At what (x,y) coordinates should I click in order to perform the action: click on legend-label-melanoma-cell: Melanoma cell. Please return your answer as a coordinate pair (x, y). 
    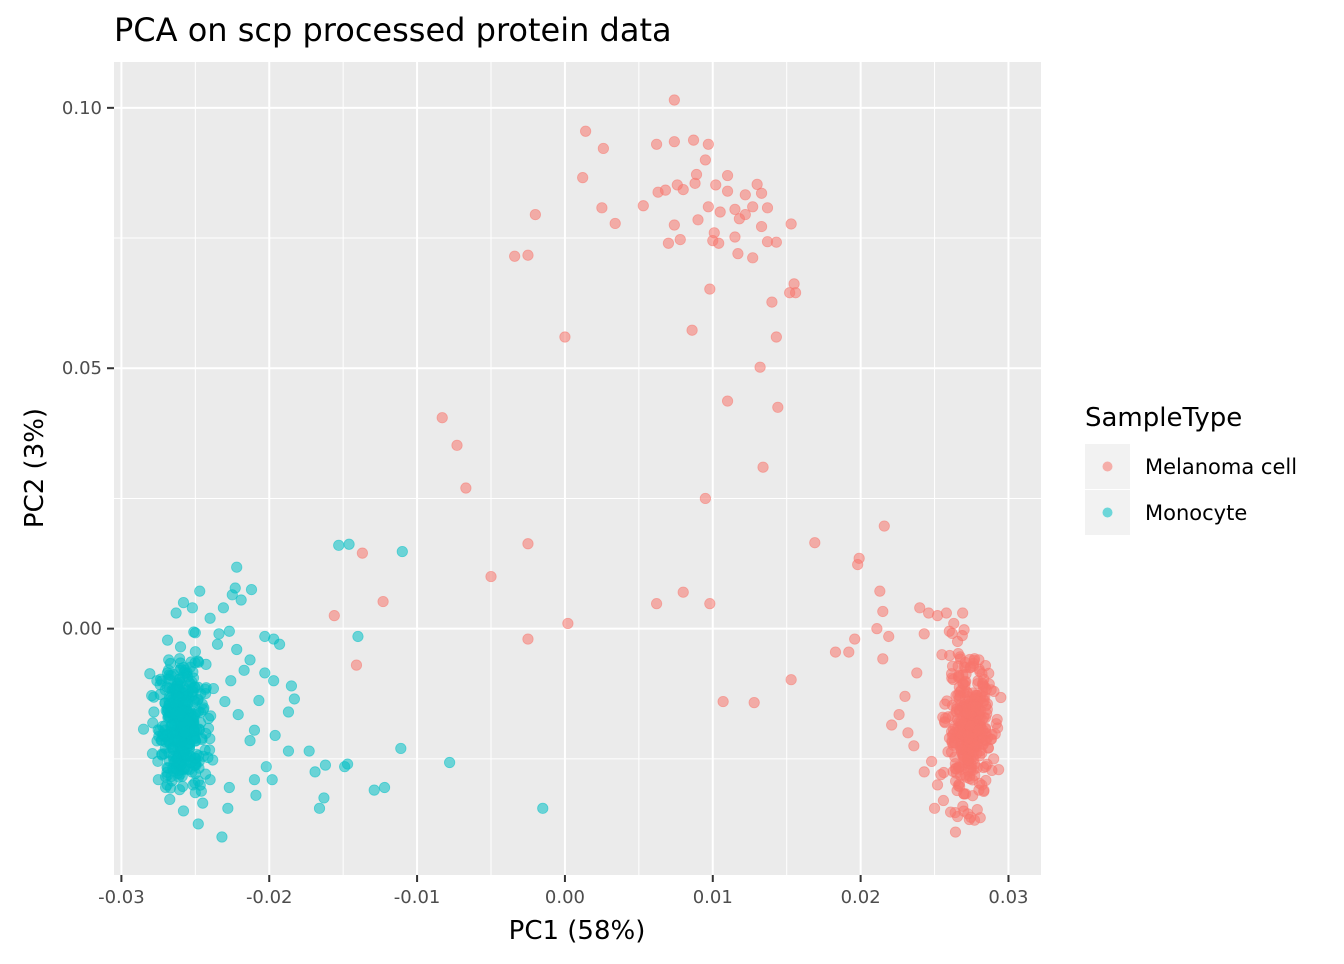
    Looking at the image, I should click on (1221, 467).